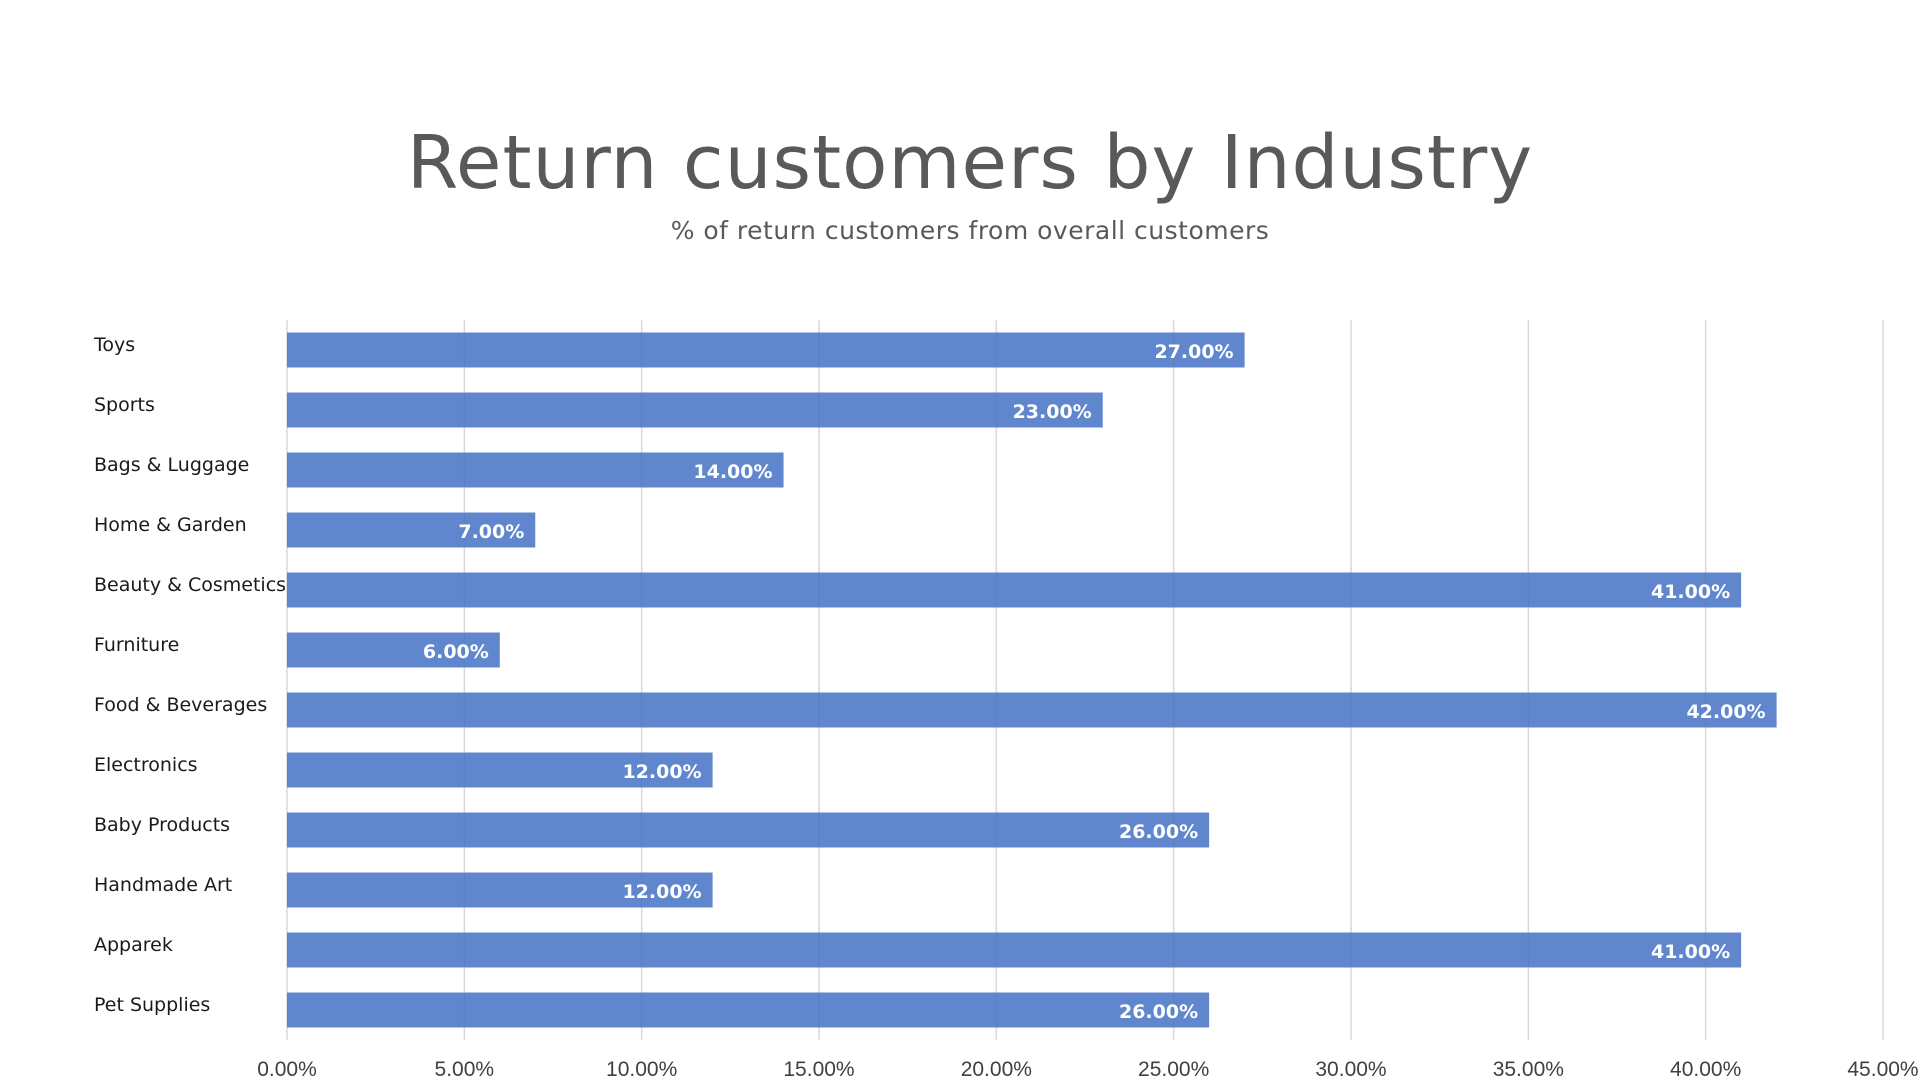 This screenshot has width=1920, height=1080. Describe the element at coordinates (1350, 1069) in the screenshot. I see `x-tick-label: 30.00%` at that location.